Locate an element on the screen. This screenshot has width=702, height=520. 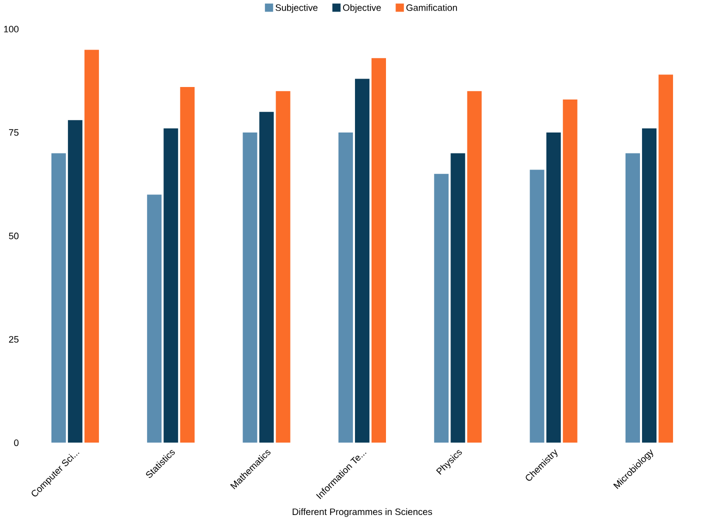
y-tick-label: 50 is located at coordinates (13, 236).